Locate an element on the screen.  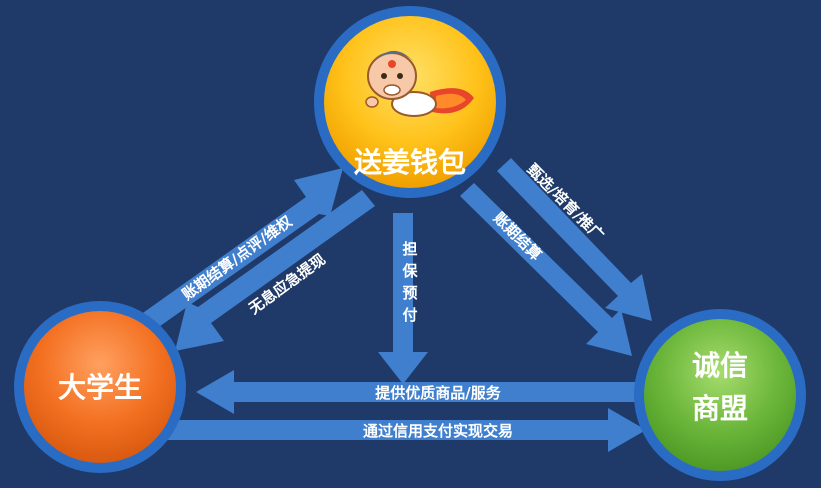
merchant-label-line1: 诚信 is located at coordinates (720, 365).